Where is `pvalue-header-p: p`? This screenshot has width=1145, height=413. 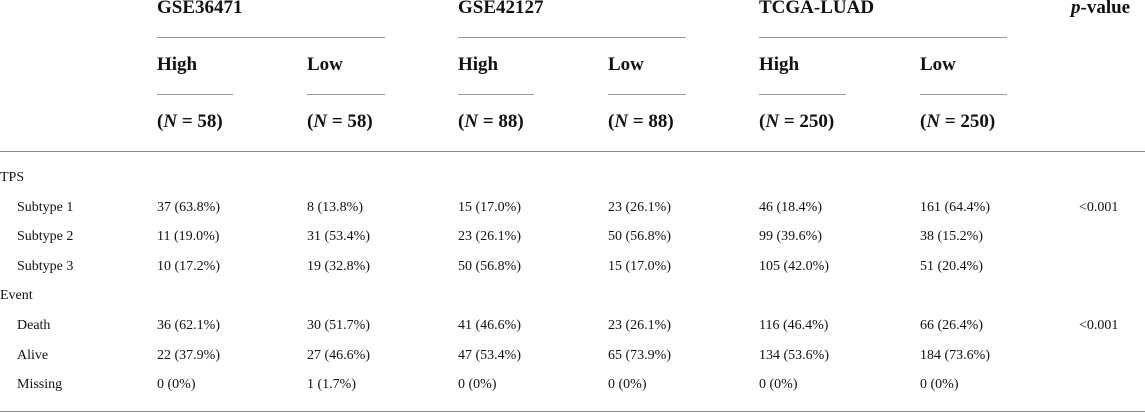 pvalue-header-p: p is located at coordinates (1076, 9).